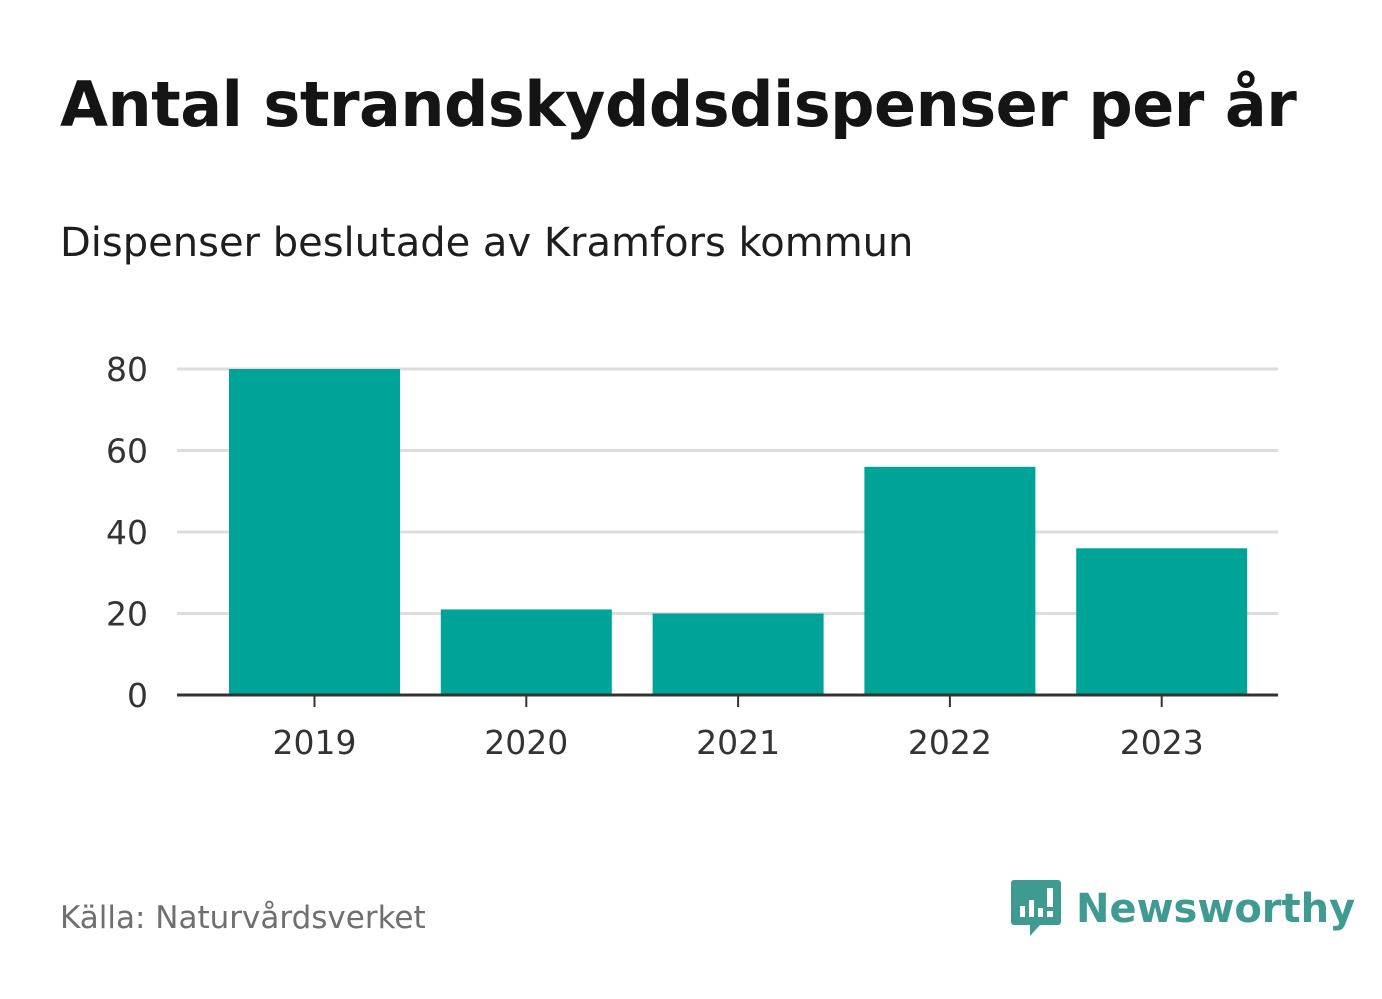 The image size is (1382, 999). I want to click on y-tick-label: 0, so click(137, 695).